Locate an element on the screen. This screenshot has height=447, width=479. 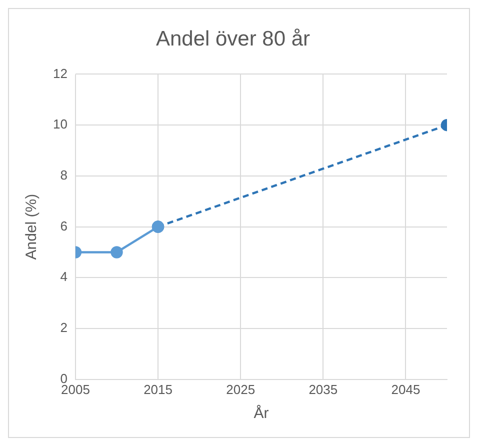
x-axis-title: År is located at coordinates (261, 413).